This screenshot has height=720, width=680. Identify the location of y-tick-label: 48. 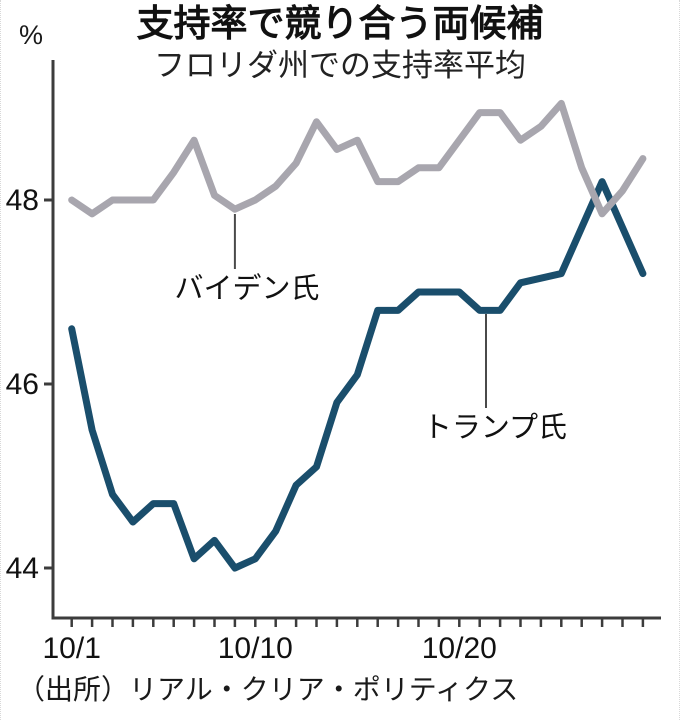
(22, 200).